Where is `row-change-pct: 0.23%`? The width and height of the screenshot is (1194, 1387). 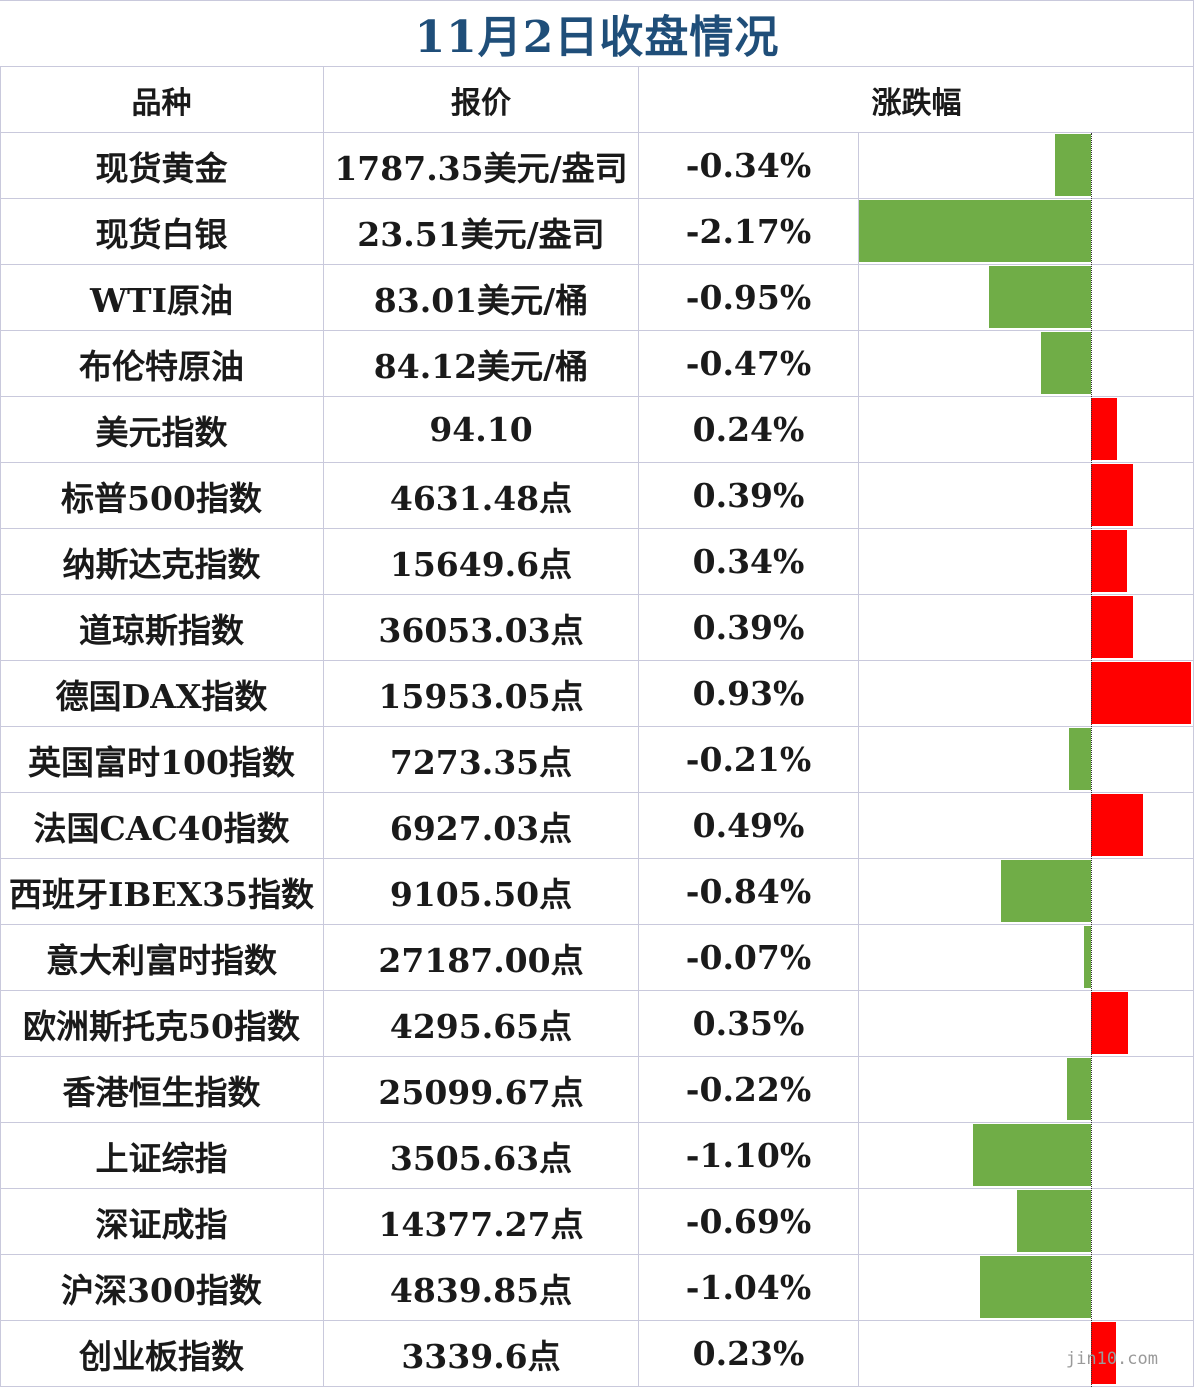 row-change-pct: 0.23% is located at coordinates (748, 1353).